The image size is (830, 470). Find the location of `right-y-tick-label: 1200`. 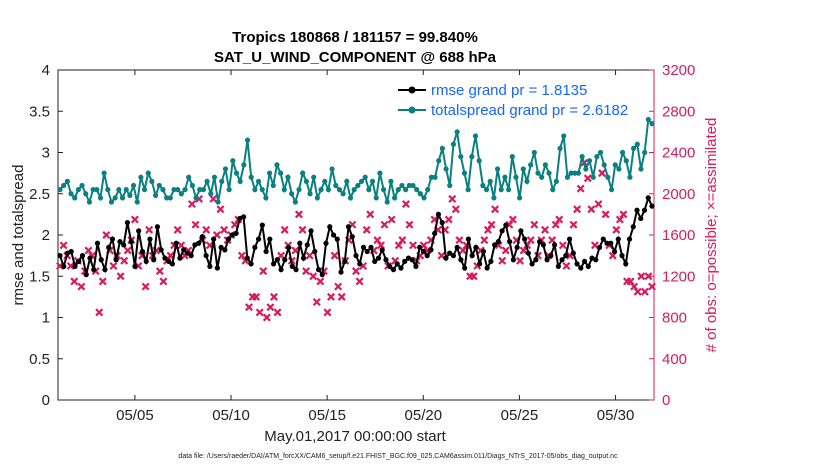

right-y-tick-label: 1200 is located at coordinates (678, 276).